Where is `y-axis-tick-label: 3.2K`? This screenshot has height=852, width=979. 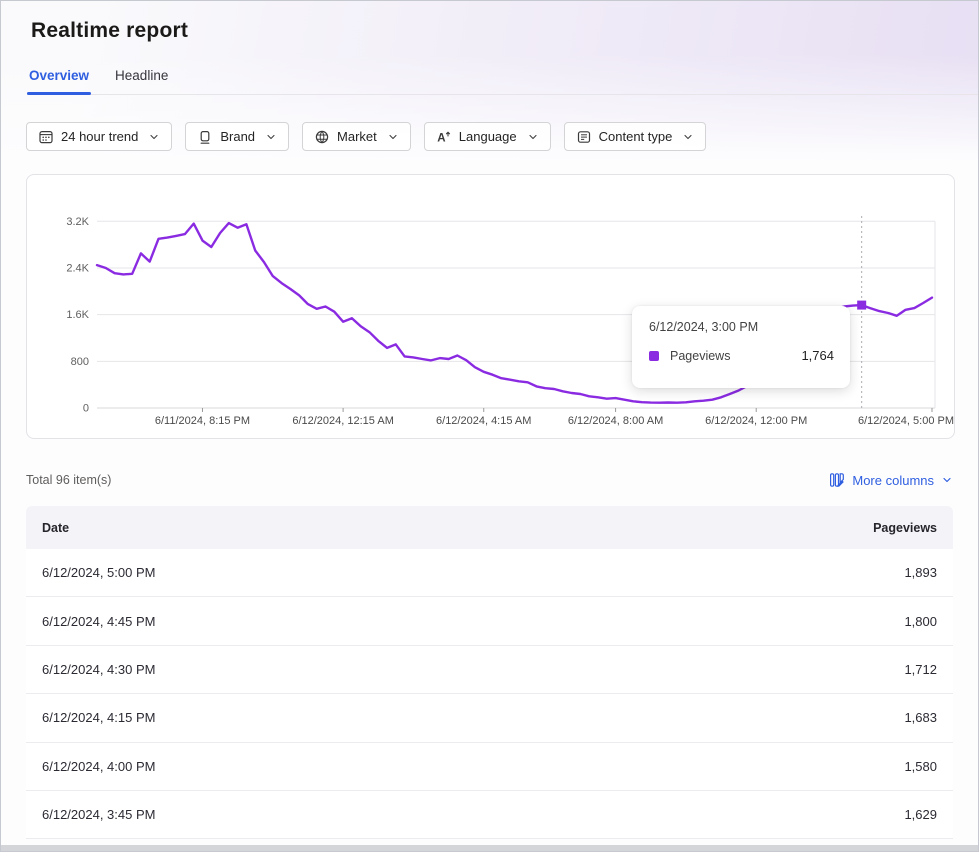 y-axis-tick-label: 3.2K is located at coordinates (77, 222).